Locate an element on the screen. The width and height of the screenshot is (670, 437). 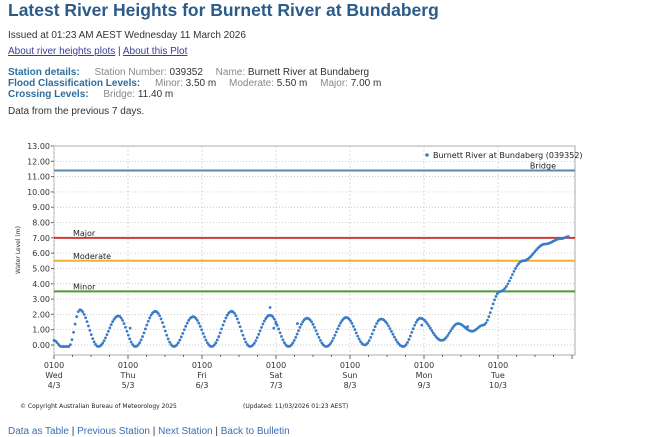
x-tick-day: Mon is located at coordinates (424, 375).